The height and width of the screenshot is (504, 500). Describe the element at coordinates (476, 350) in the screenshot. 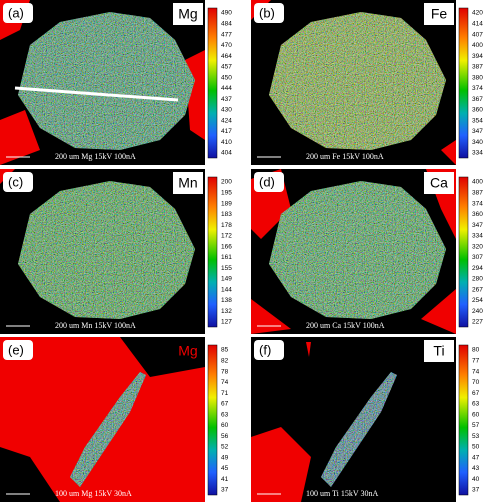

I see `scale-label: 80` at that location.